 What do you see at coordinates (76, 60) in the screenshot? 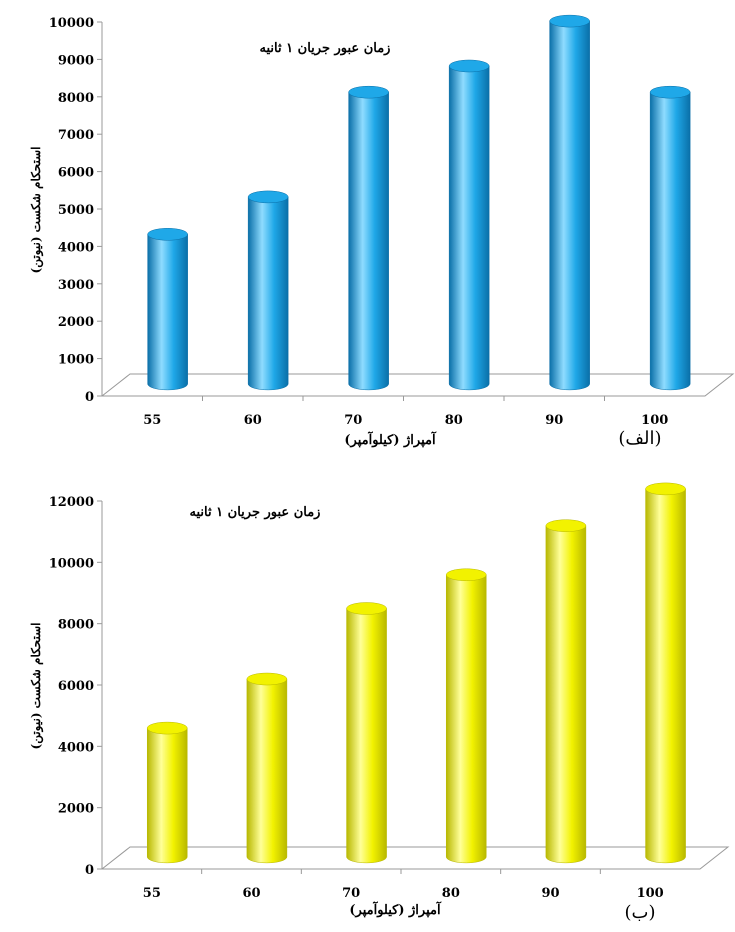
I see `y-tick-label: 9000` at bounding box center [76, 60].